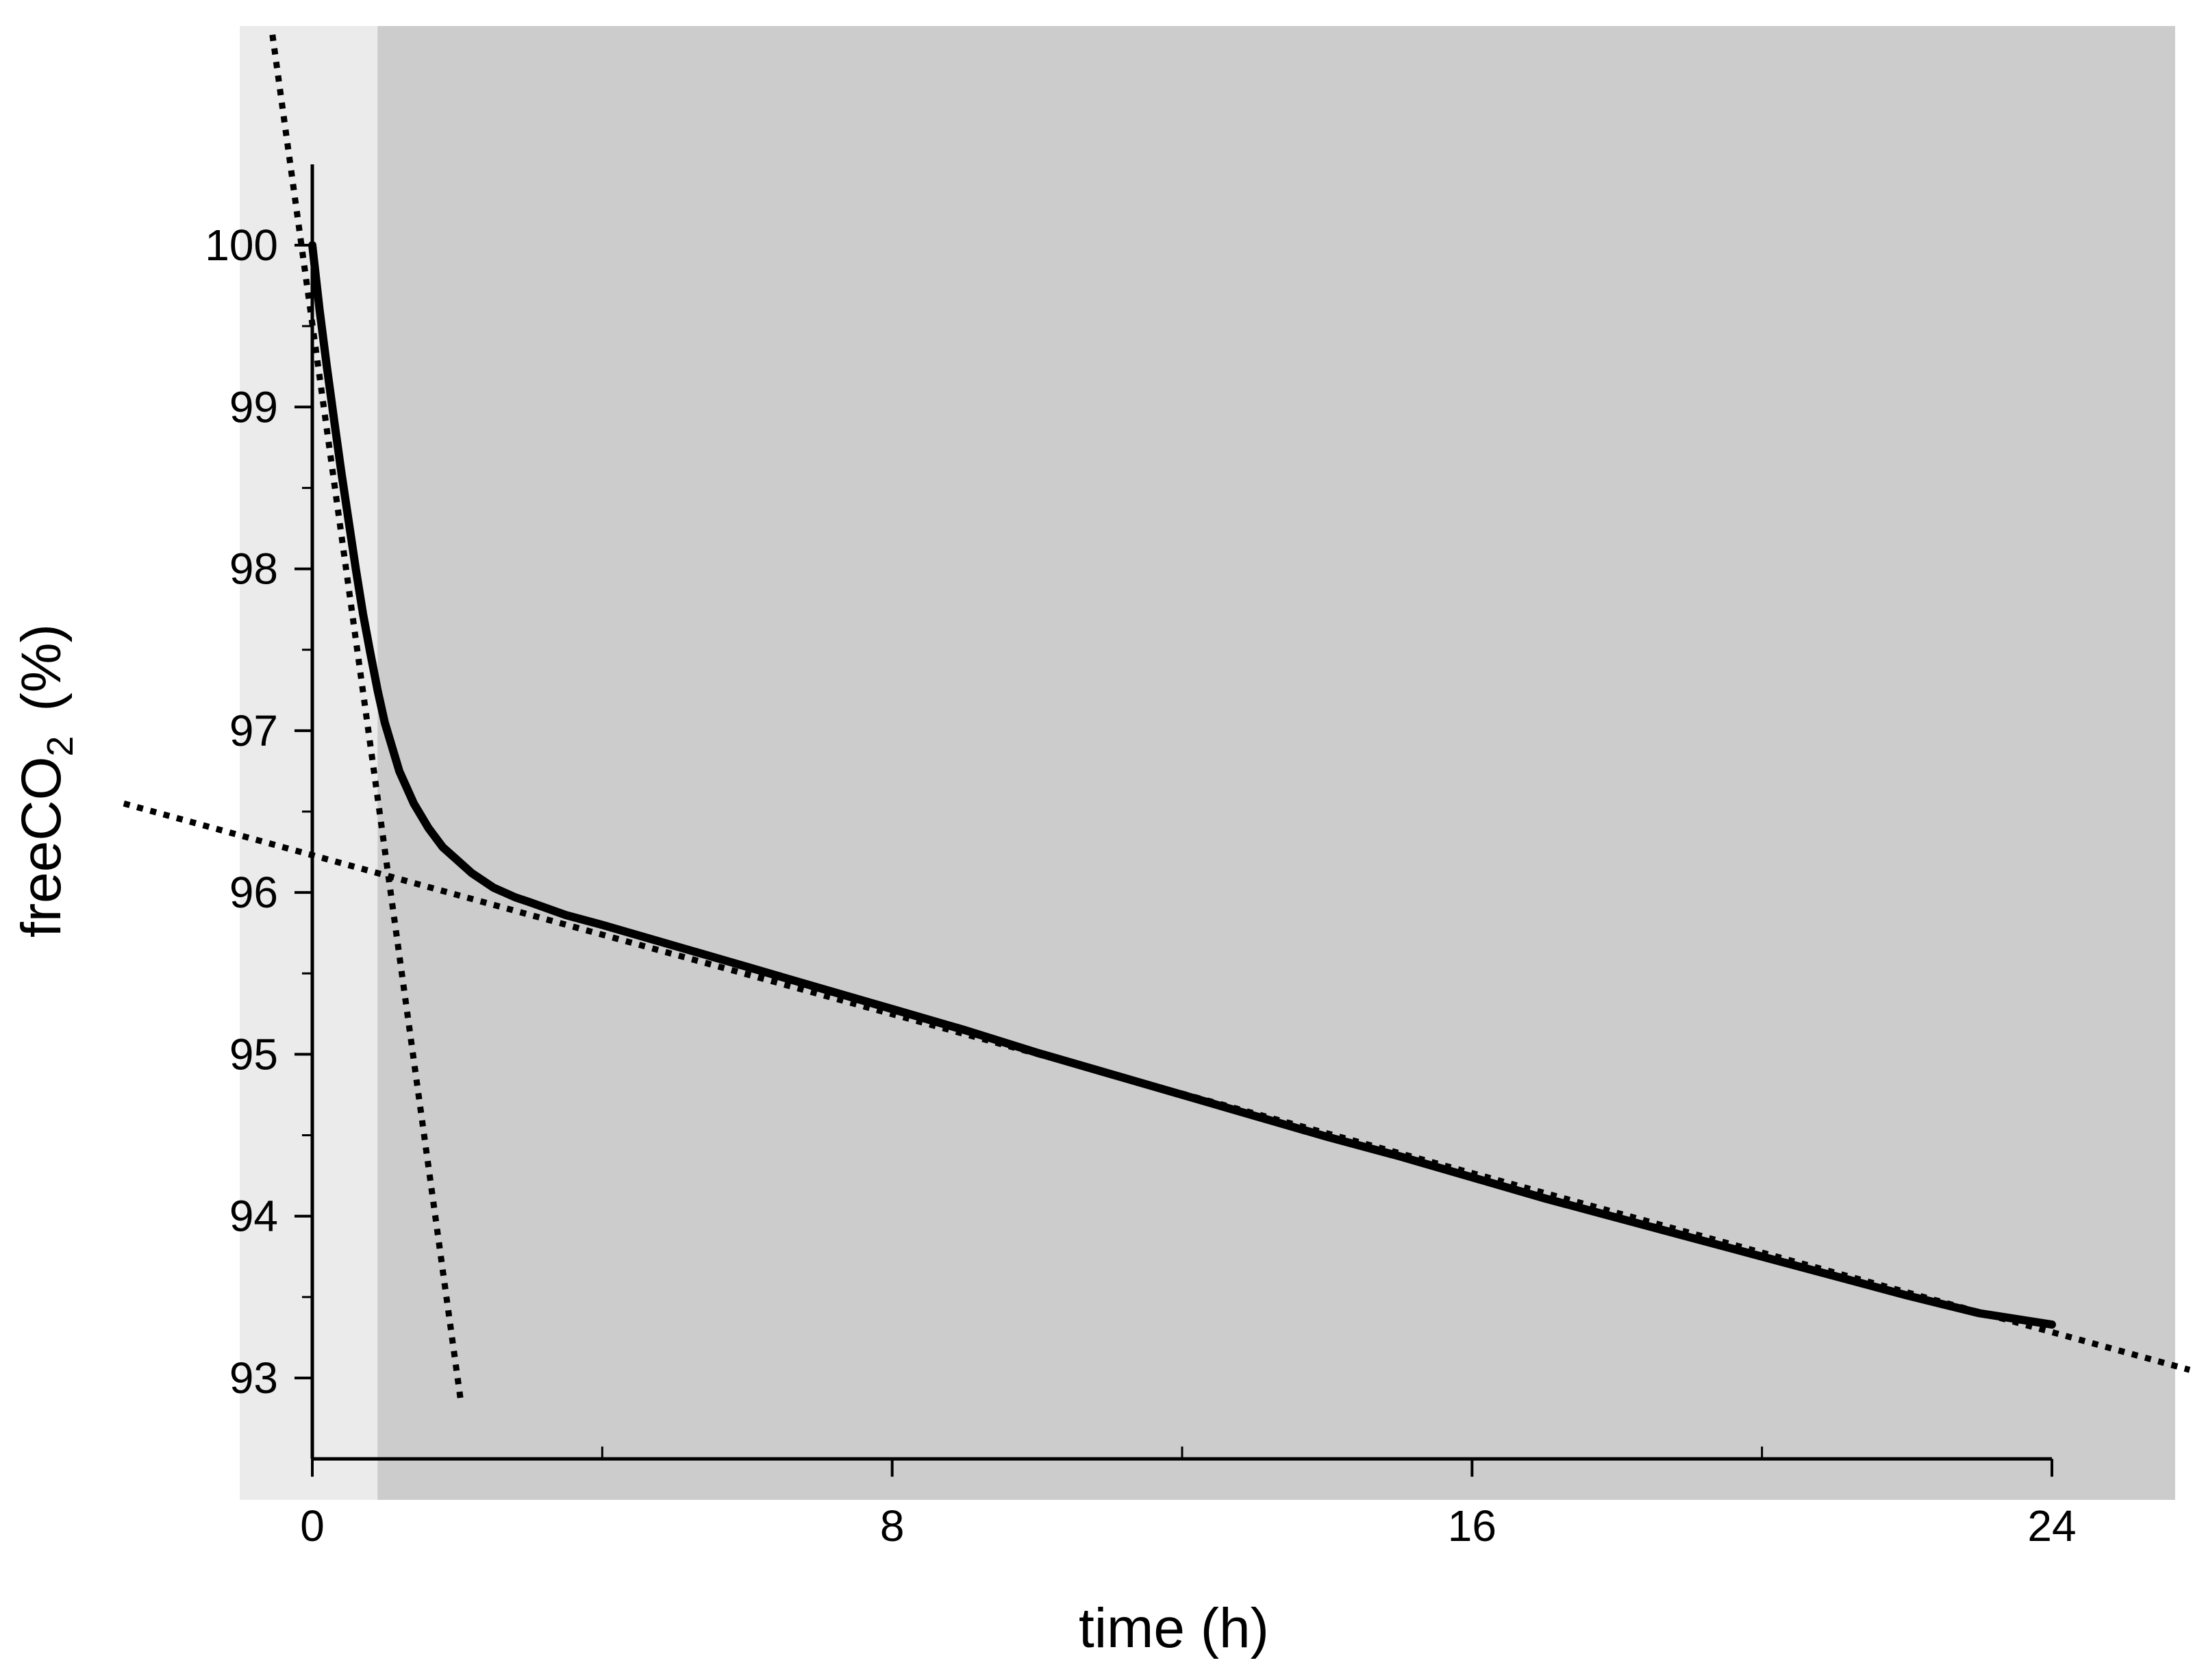 This screenshot has height=1680, width=2193. I want to click on x-tick-label: 0, so click(313, 1526).